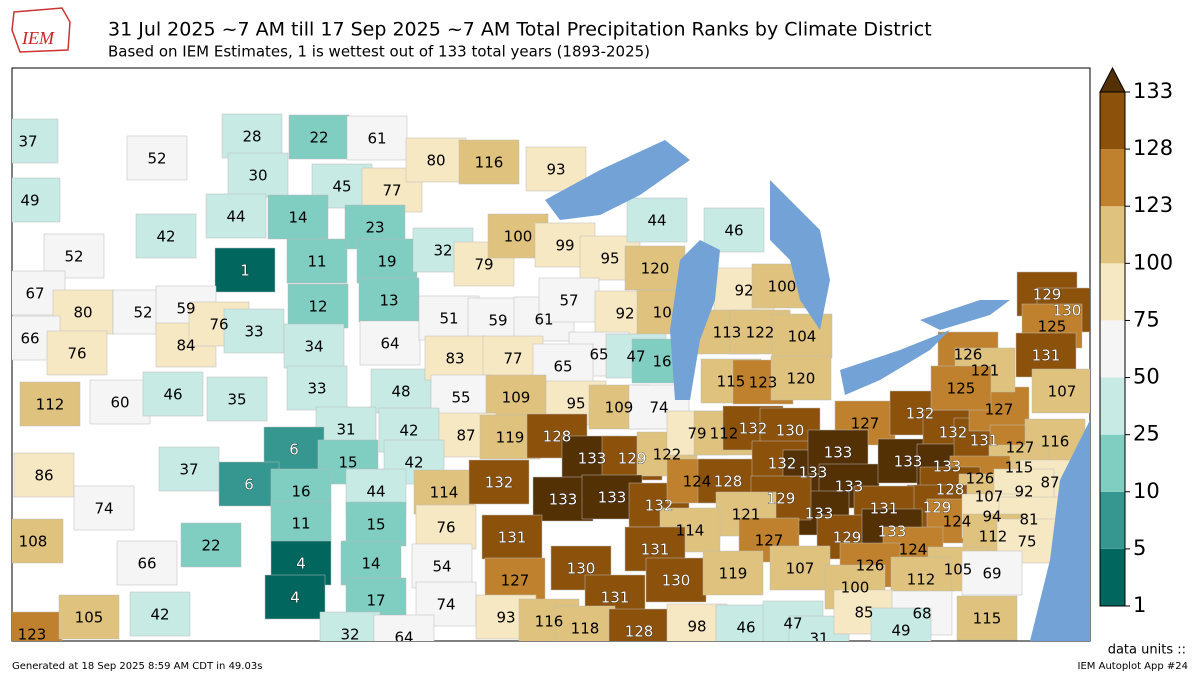 The width and height of the screenshot is (1200, 675). What do you see at coordinates (950, 490) in the screenshot?
I see `district-rank: 128` at bounding box center [950, 490].